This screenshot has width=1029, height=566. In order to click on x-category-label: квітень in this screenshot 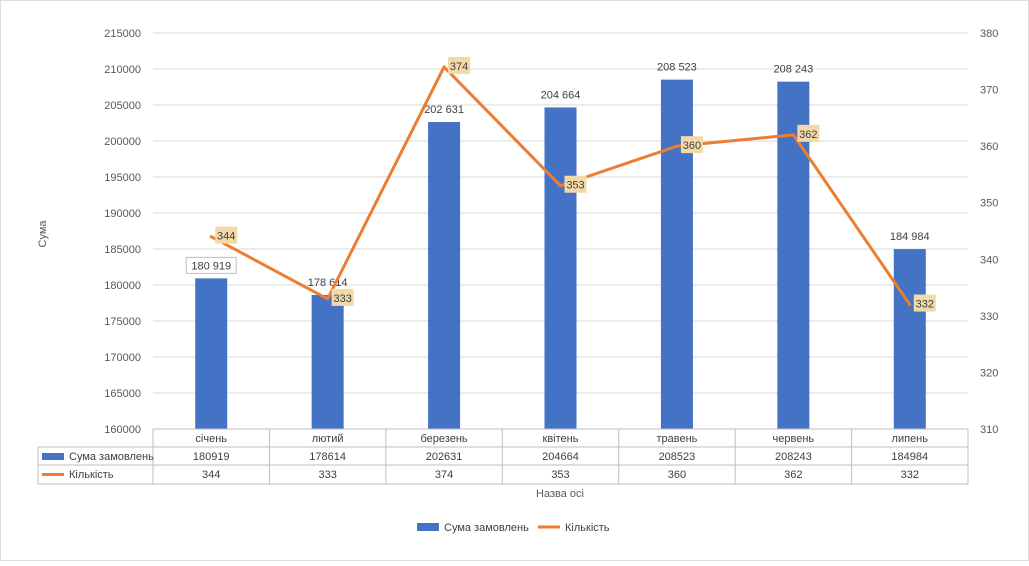, I will do `click(561, 439)`.